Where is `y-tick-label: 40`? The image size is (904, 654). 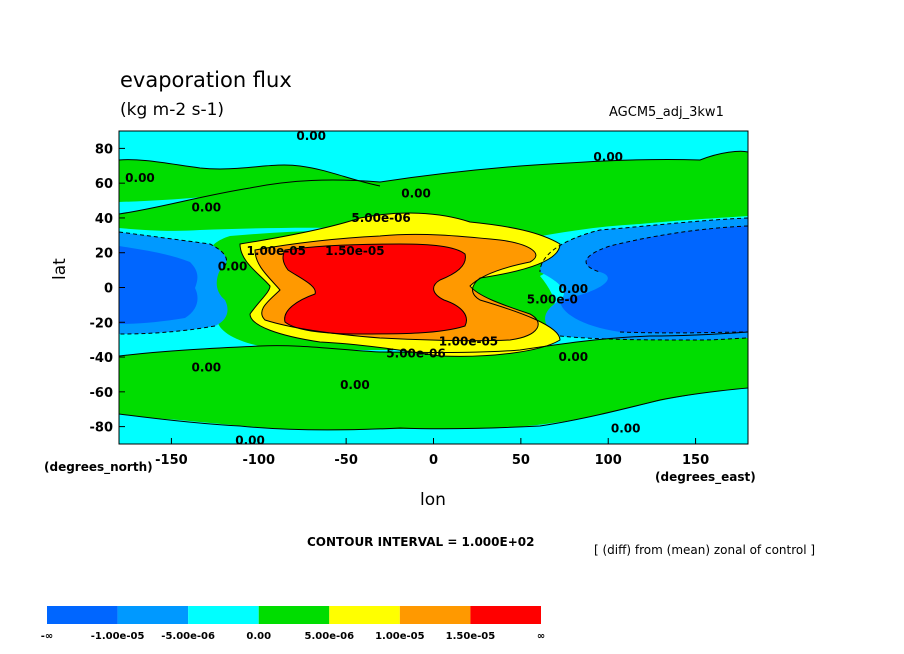 y-tick-label: 40 is located at coordinates (104, 219).